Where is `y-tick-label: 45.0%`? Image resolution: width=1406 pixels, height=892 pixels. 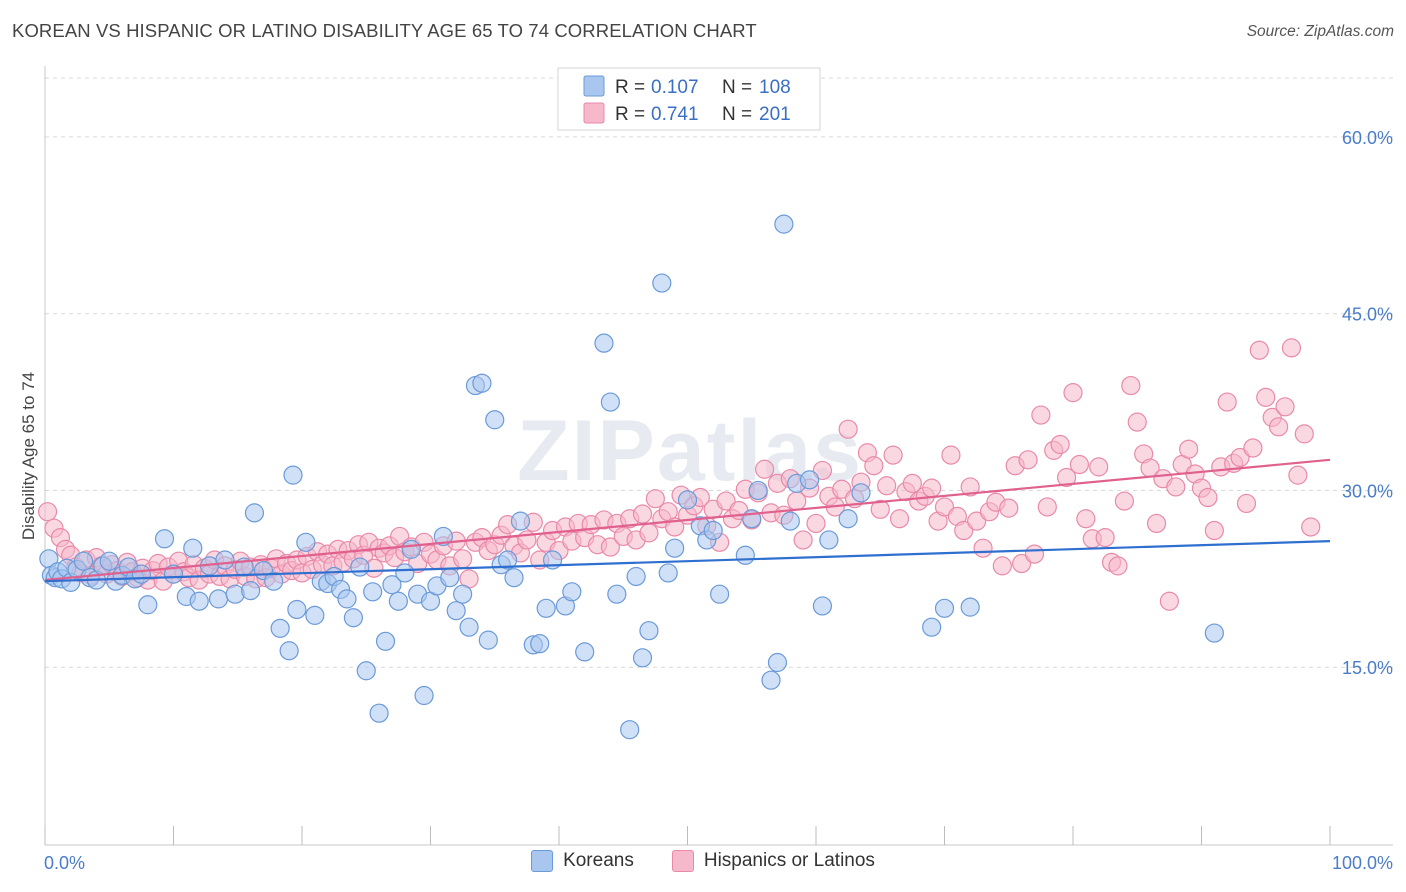 y-tick-label: 45.0% is located at coordinates (1367, 315).